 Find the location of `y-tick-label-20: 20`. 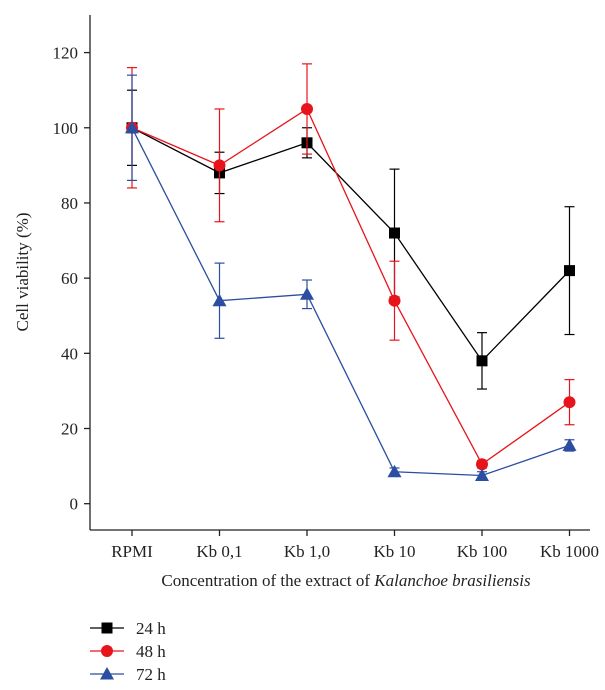

y-tick-label-20: 20 is located at coordinates (69, 429).